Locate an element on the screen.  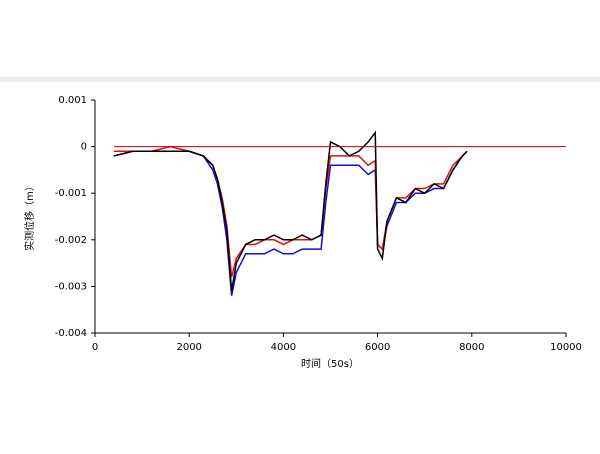
y-tick-label: 0 is located at coordinates (84, 147).